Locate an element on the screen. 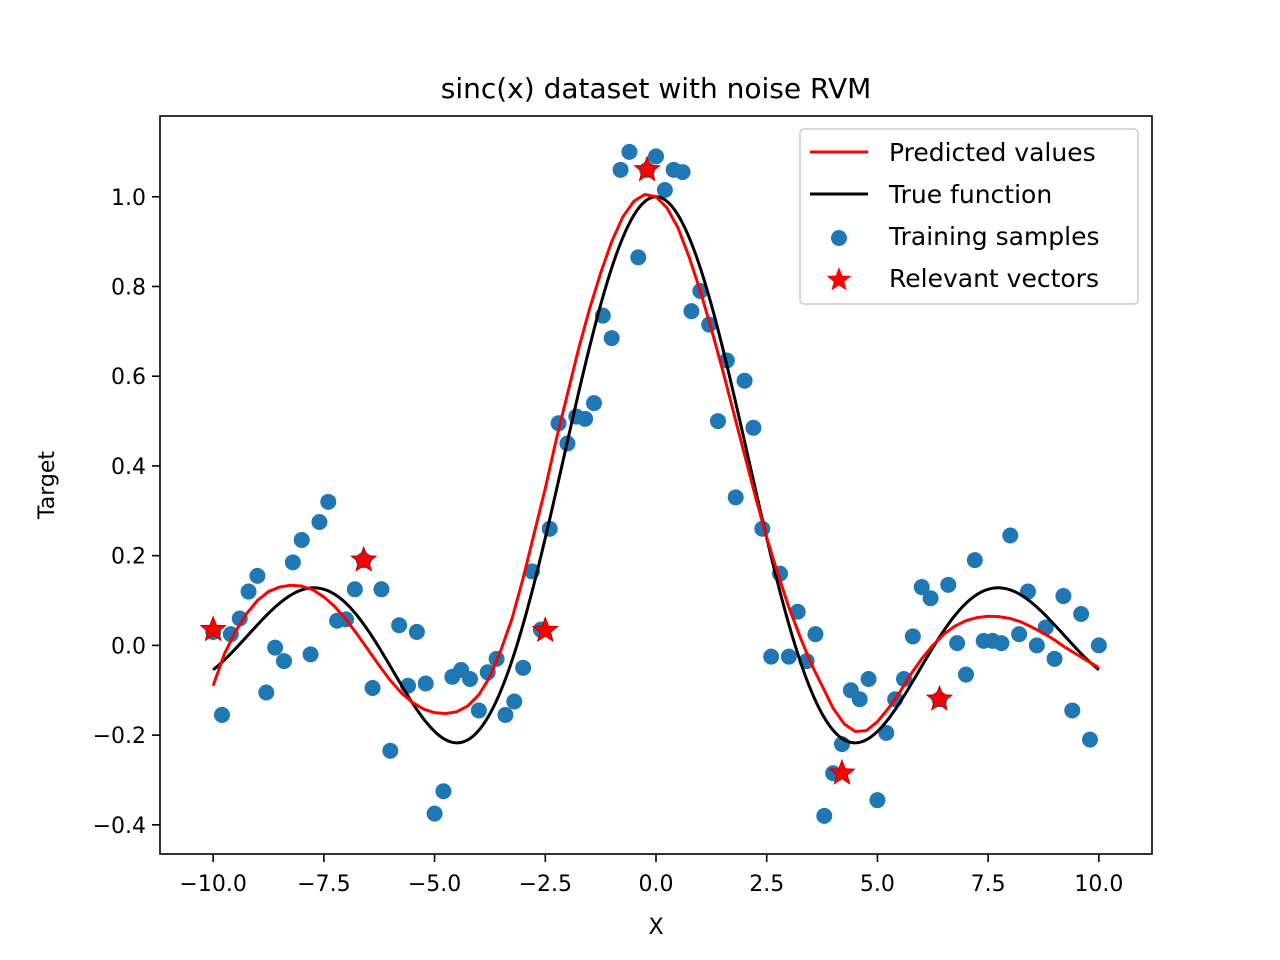 The image size is (1280, 960). y-tick-label: 0.8 is located at coordinates (128, 287).